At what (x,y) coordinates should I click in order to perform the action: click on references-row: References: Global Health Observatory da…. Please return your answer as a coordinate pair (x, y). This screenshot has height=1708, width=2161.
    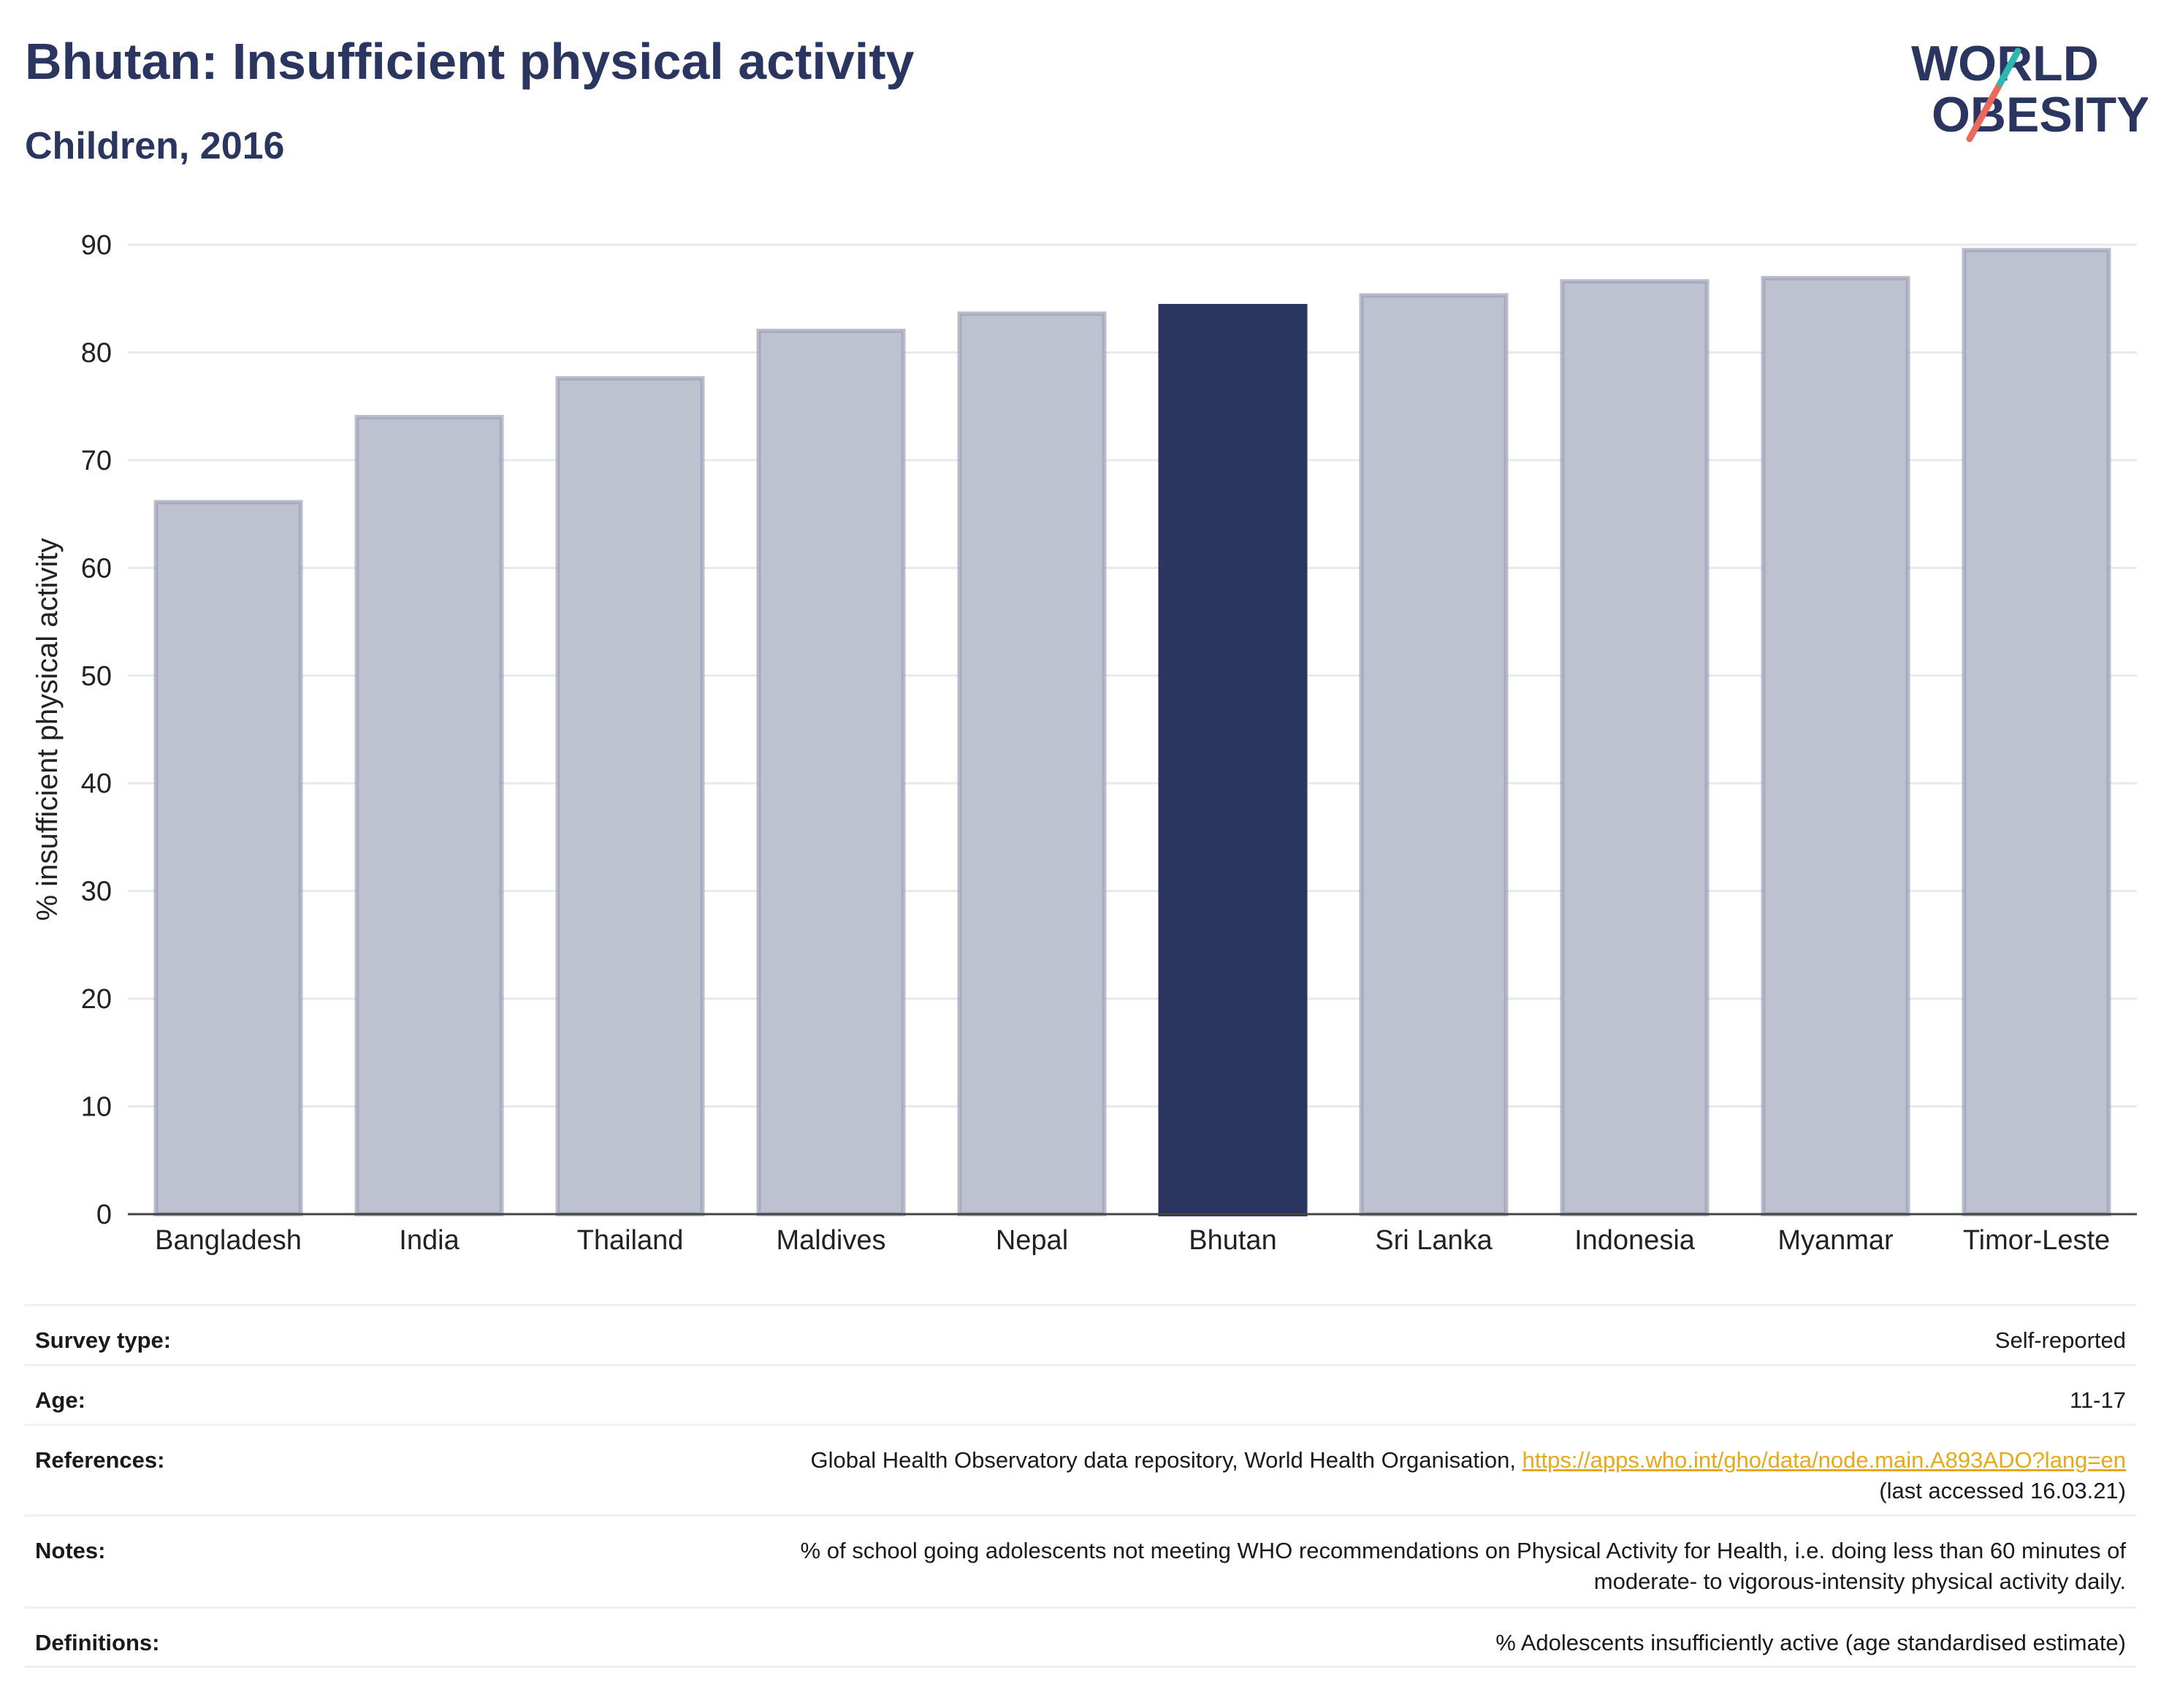
    Looking at the image, I should click on (1080, 1469).